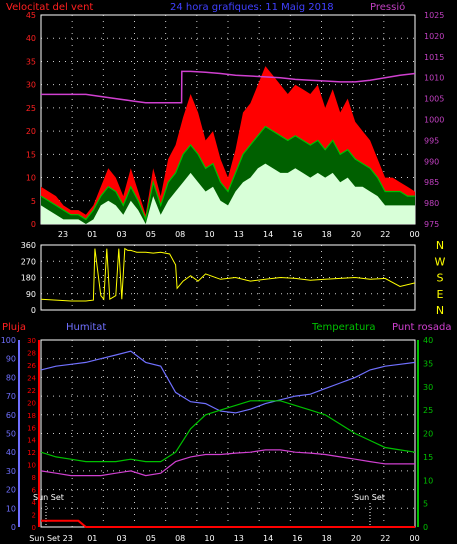  I want to click on rain-ytick-label: 4, so click(34, 503).